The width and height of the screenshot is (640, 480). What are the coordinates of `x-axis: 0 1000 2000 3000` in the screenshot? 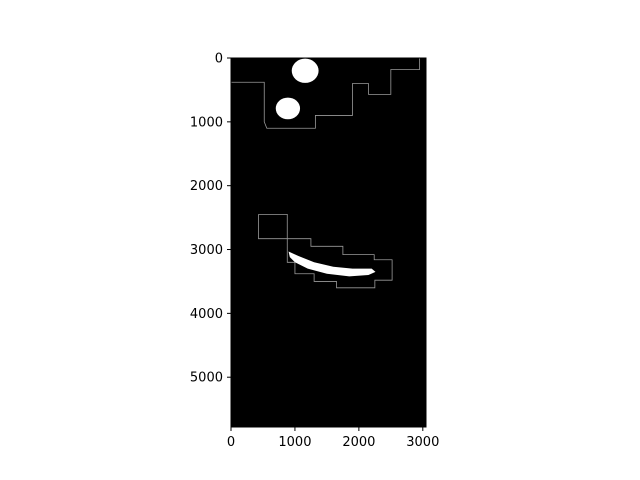 It's located at (333, 438).